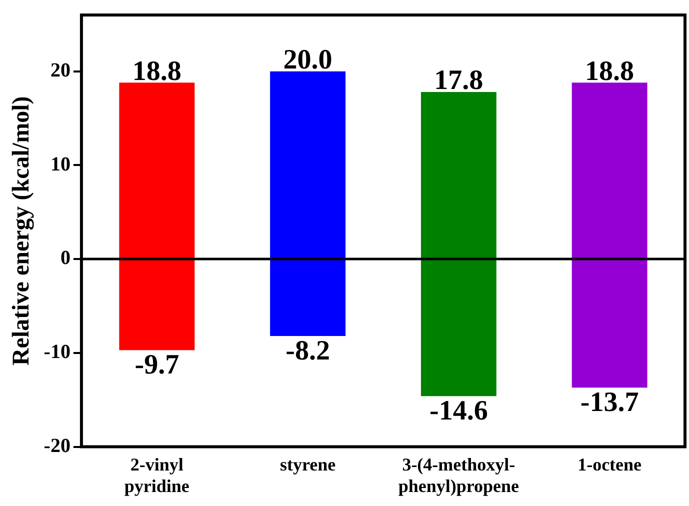 Image resolution: width=689 pixels, height=506 pixels. I want to click on x-tick-label: 1-octene, so click(610, 464).